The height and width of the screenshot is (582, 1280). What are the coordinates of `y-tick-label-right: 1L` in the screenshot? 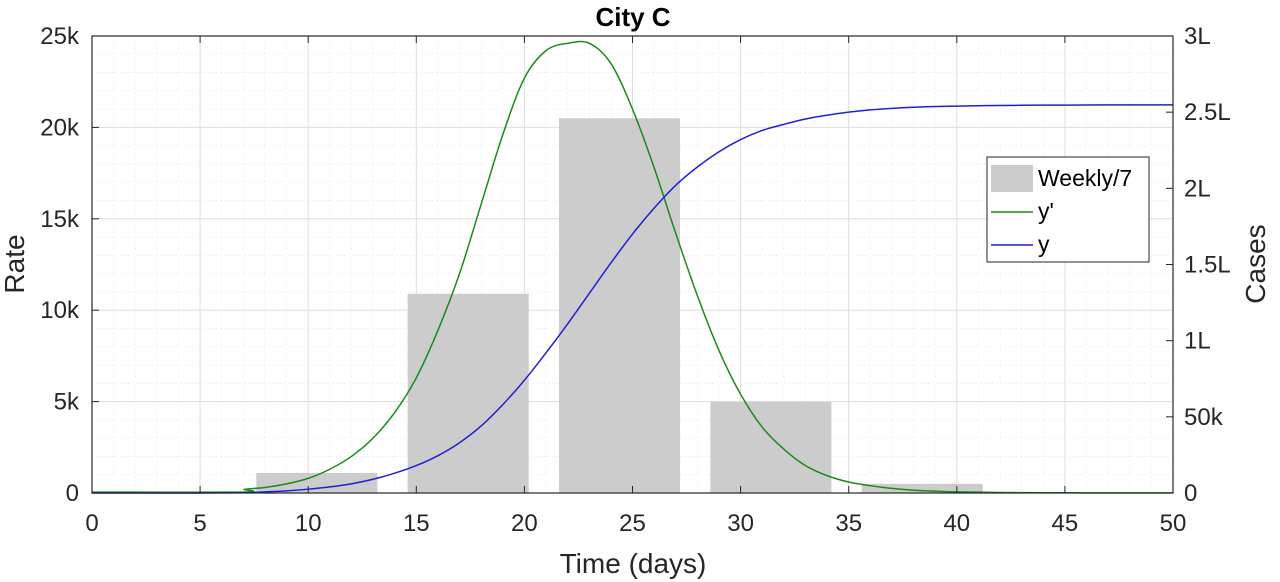 It's located at (1197, 341).